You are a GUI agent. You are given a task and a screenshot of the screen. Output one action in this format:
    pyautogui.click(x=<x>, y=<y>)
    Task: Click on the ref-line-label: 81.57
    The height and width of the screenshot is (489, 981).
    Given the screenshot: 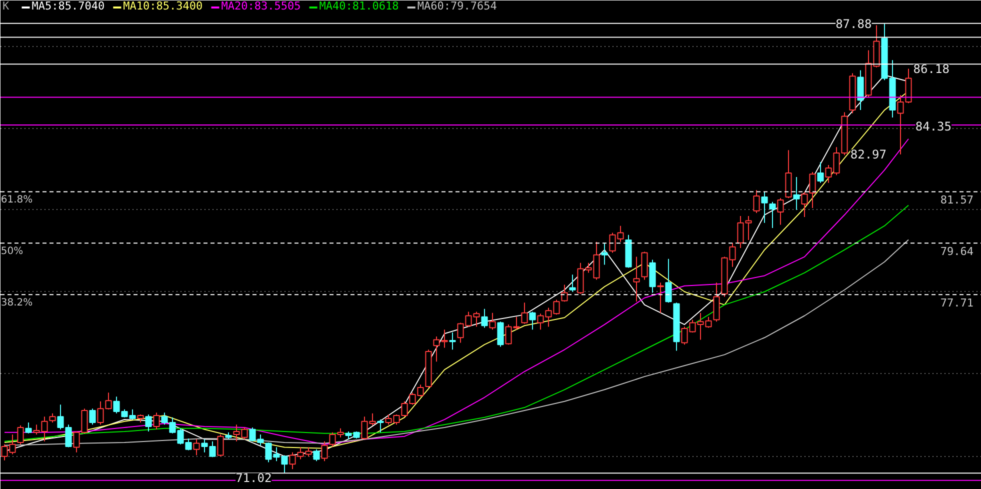 What is the action you would take?
    pyautogui.click(x=957, y=200)
    